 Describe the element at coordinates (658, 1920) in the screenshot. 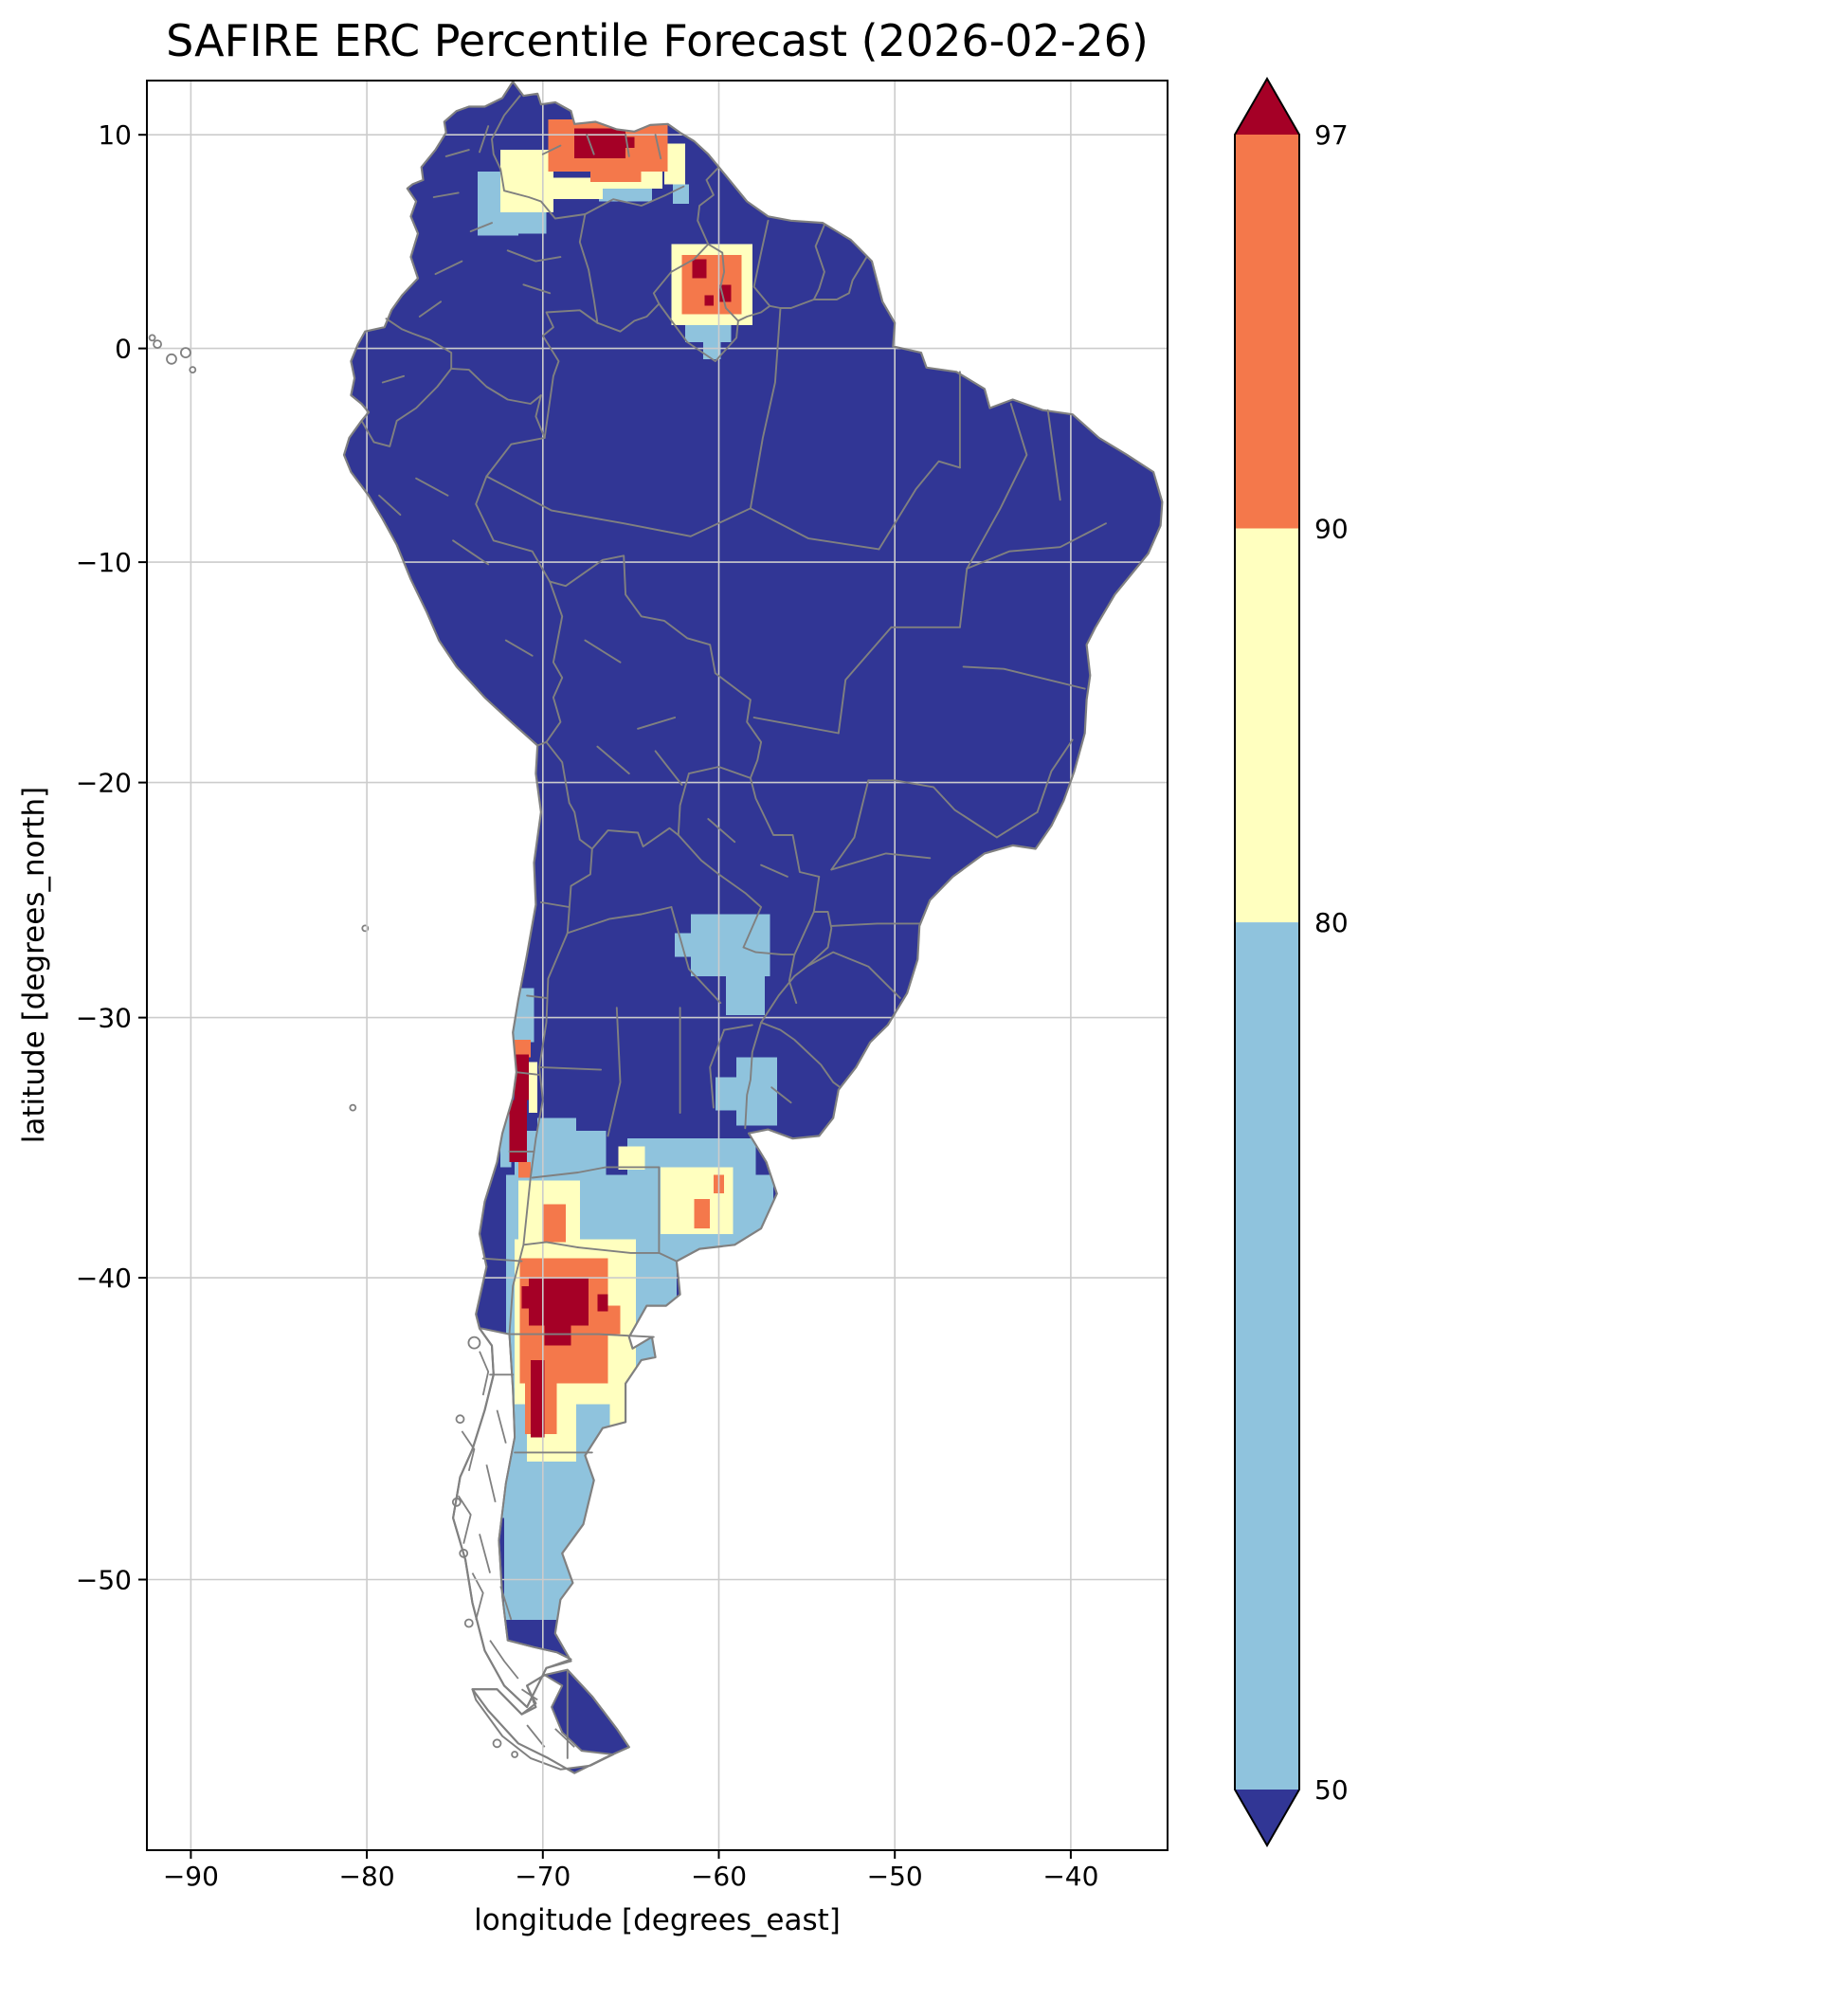

I see `x-axis-label: longitude [degrees_east]` at that location.